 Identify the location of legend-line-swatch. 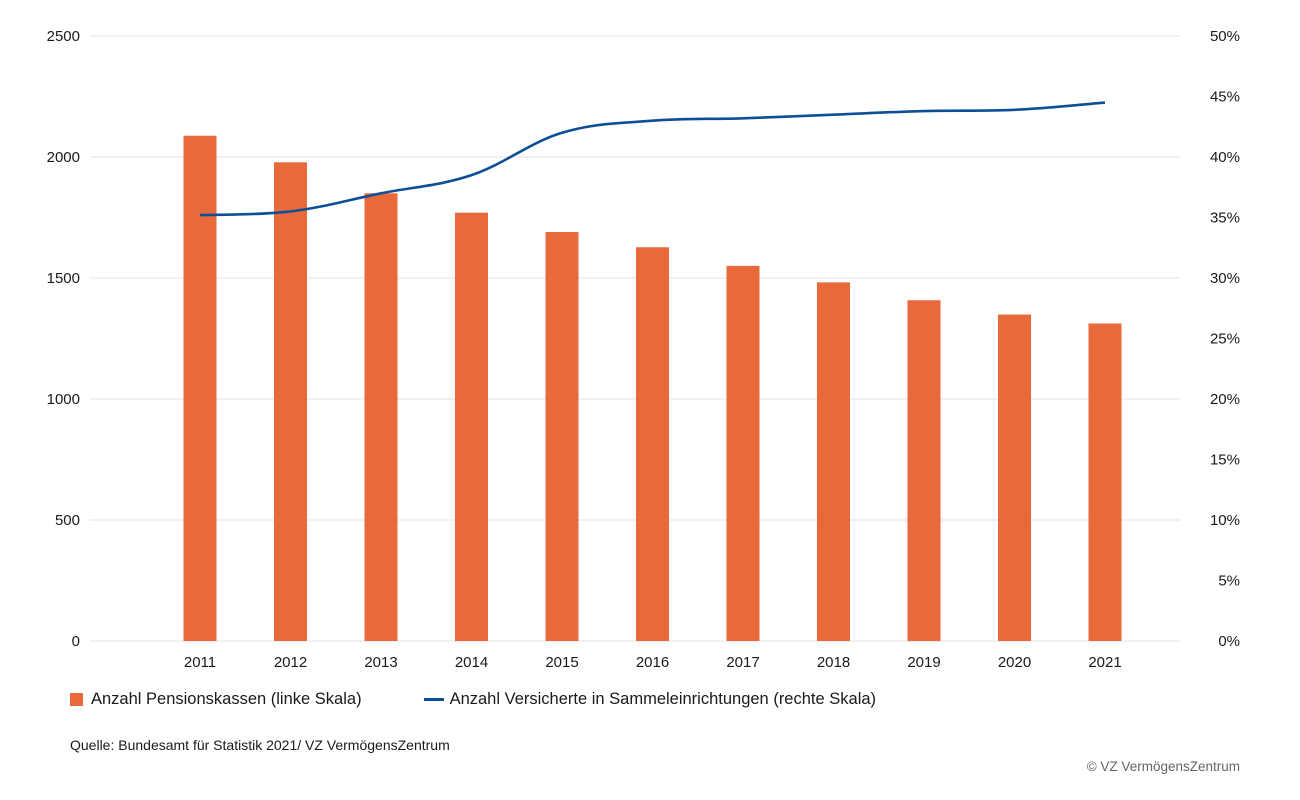
(433, 699).